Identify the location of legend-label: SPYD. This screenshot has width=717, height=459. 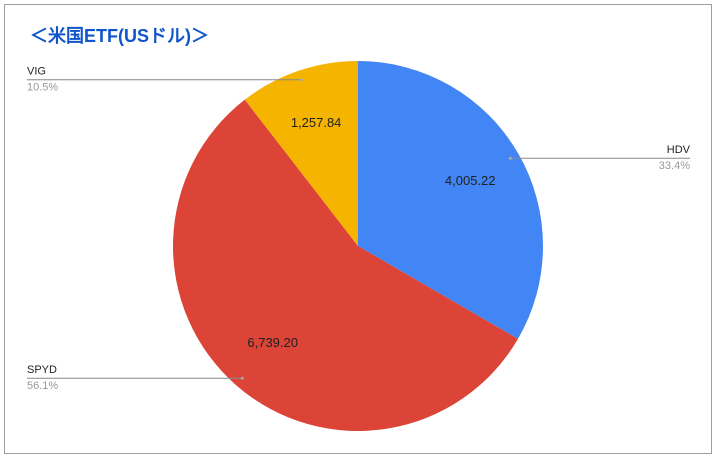
(42, 370).